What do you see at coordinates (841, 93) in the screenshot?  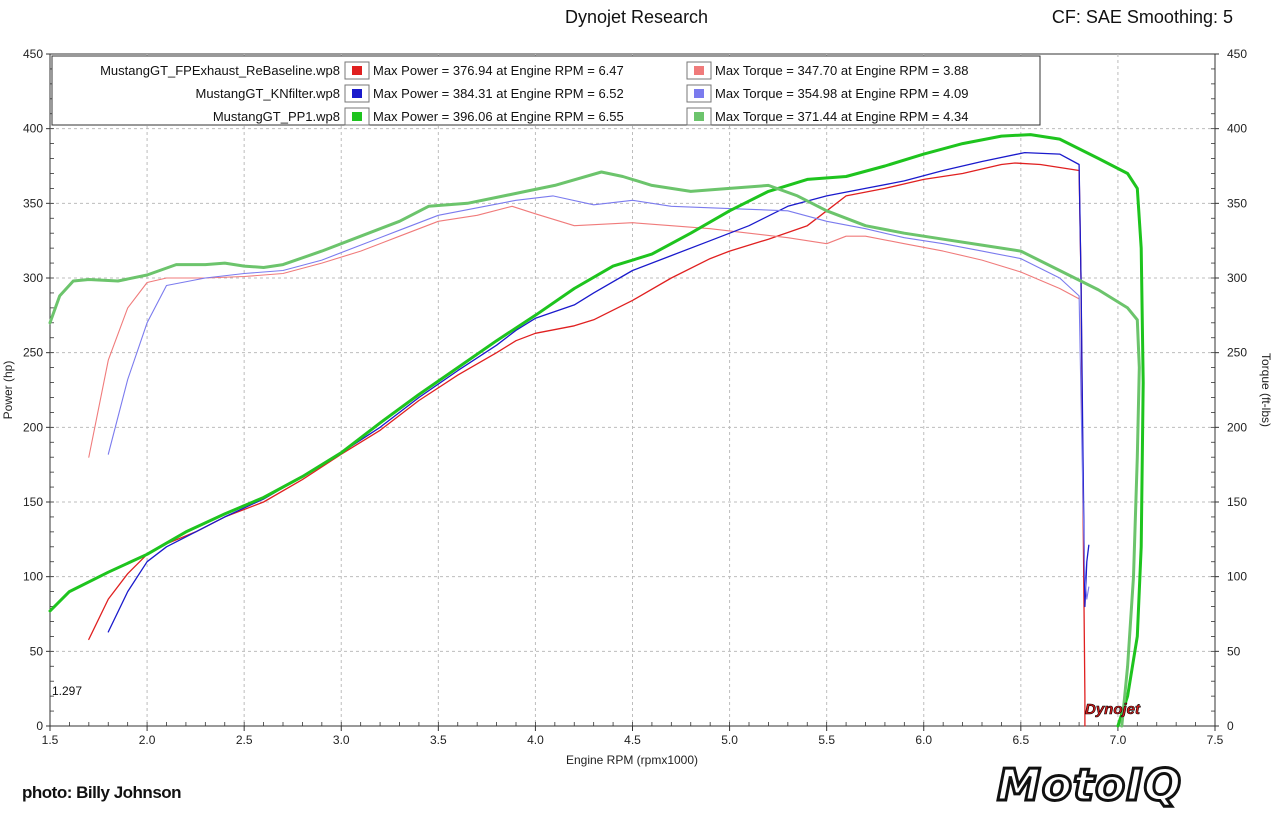 I see `legend-max-torque: Max Torque = 354.98 at Engine RPM = 4.09` at bounding box center [841, 93].